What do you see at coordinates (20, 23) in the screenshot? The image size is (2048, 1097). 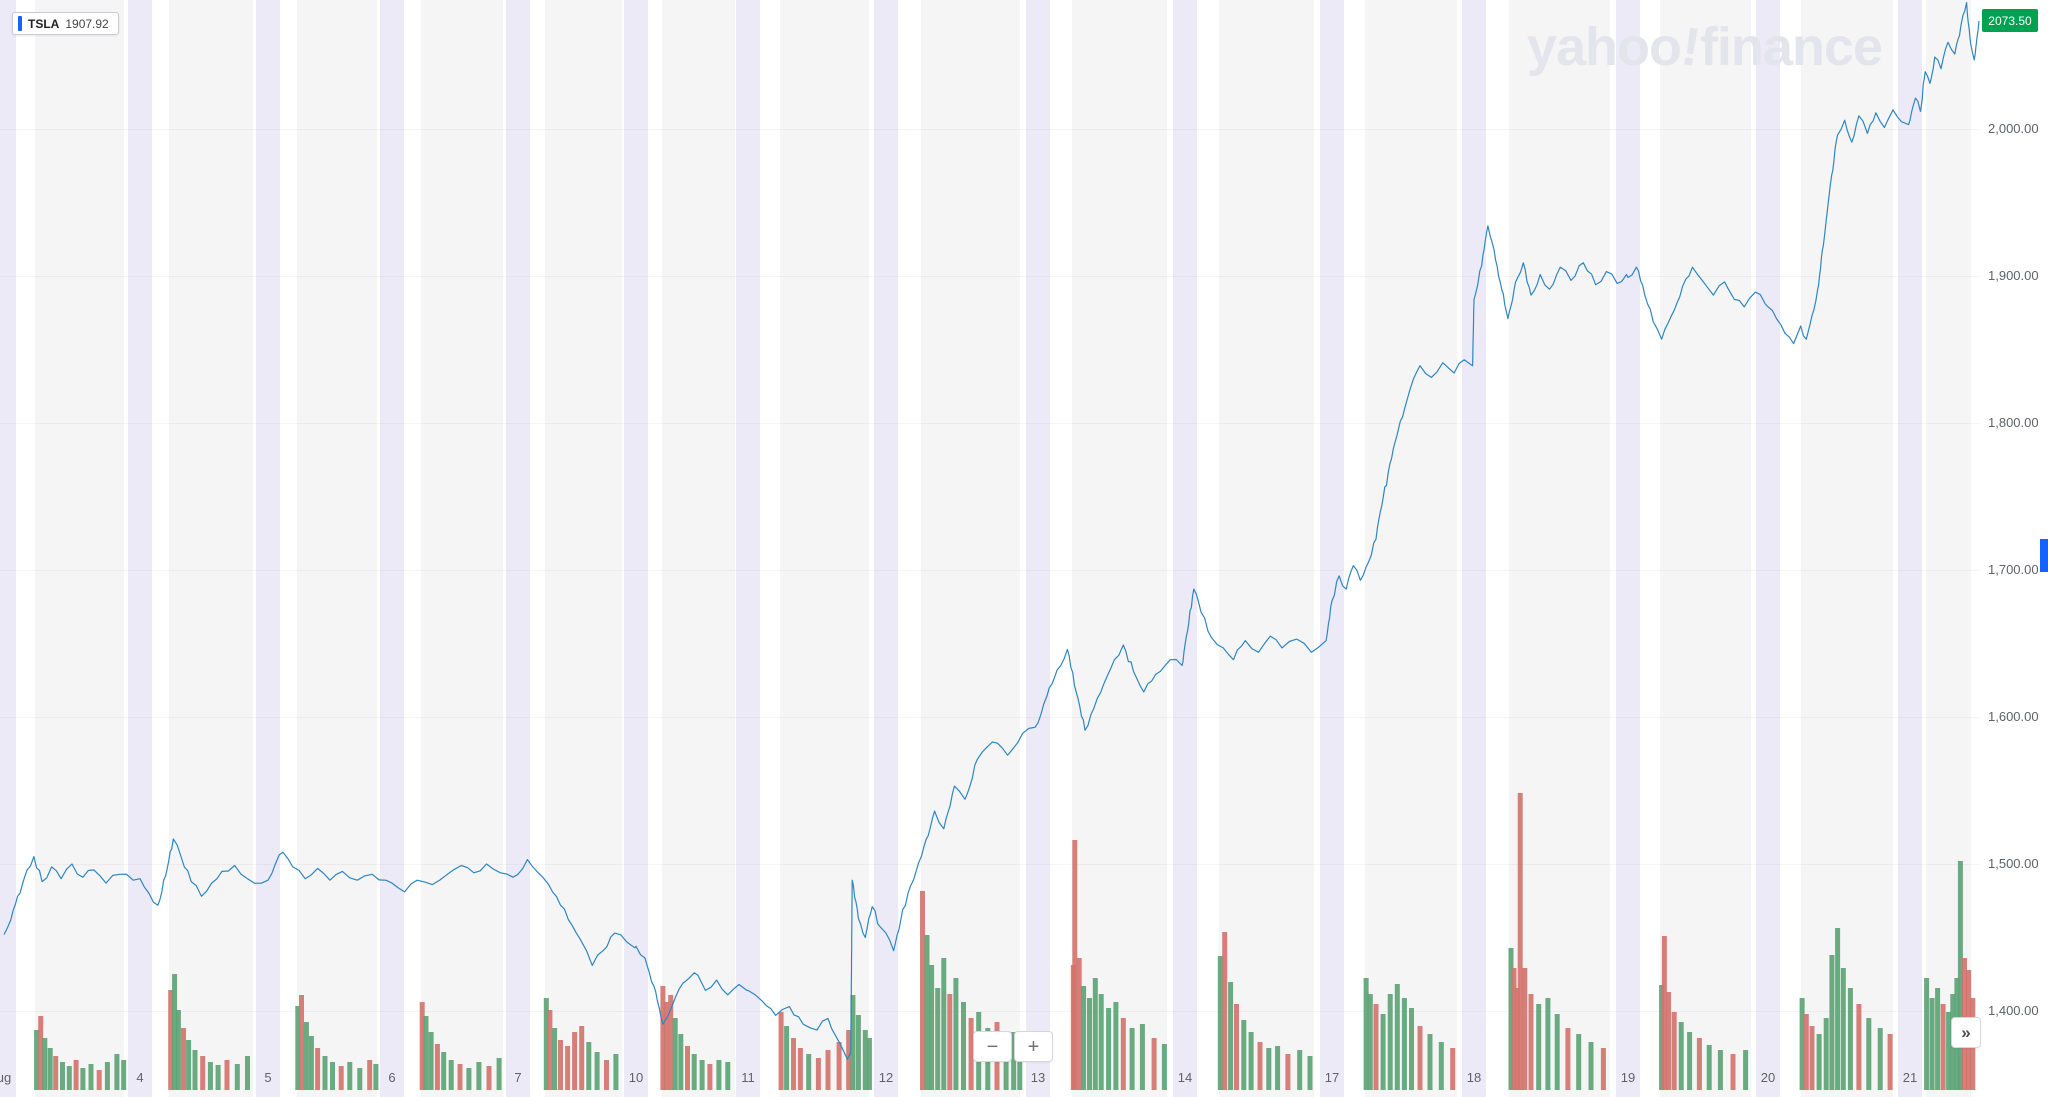 I see `legend-accent-bar` at bounding box center [20, 23].